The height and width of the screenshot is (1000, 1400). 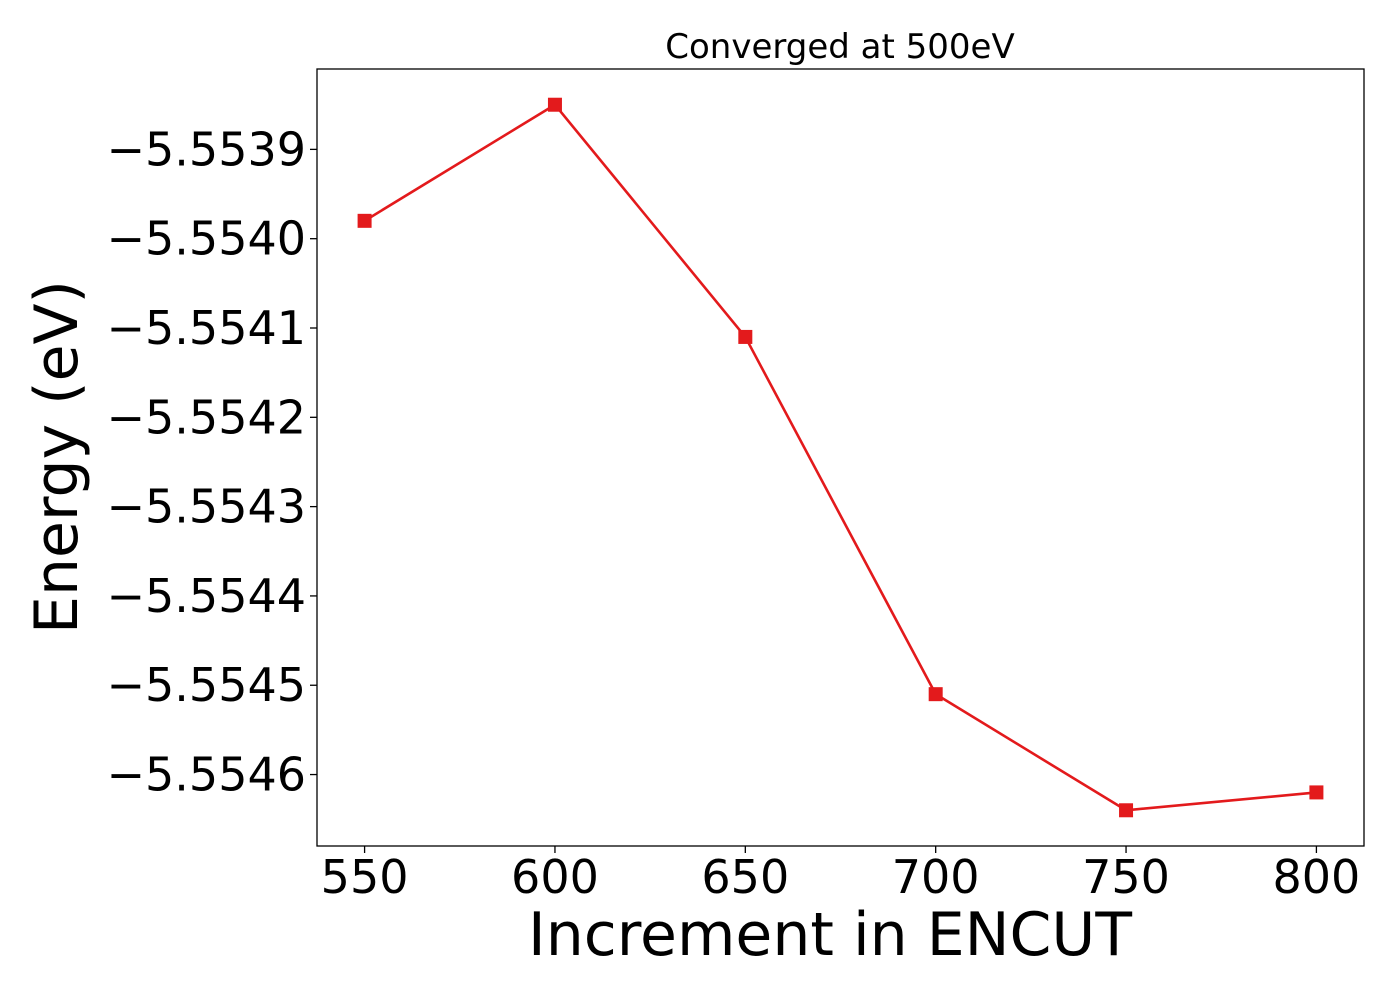 What do you see at coordinates (207, 685) in the screenshot?
I see `y-tick-label: −5.5545` at bounding box center [207, 685].